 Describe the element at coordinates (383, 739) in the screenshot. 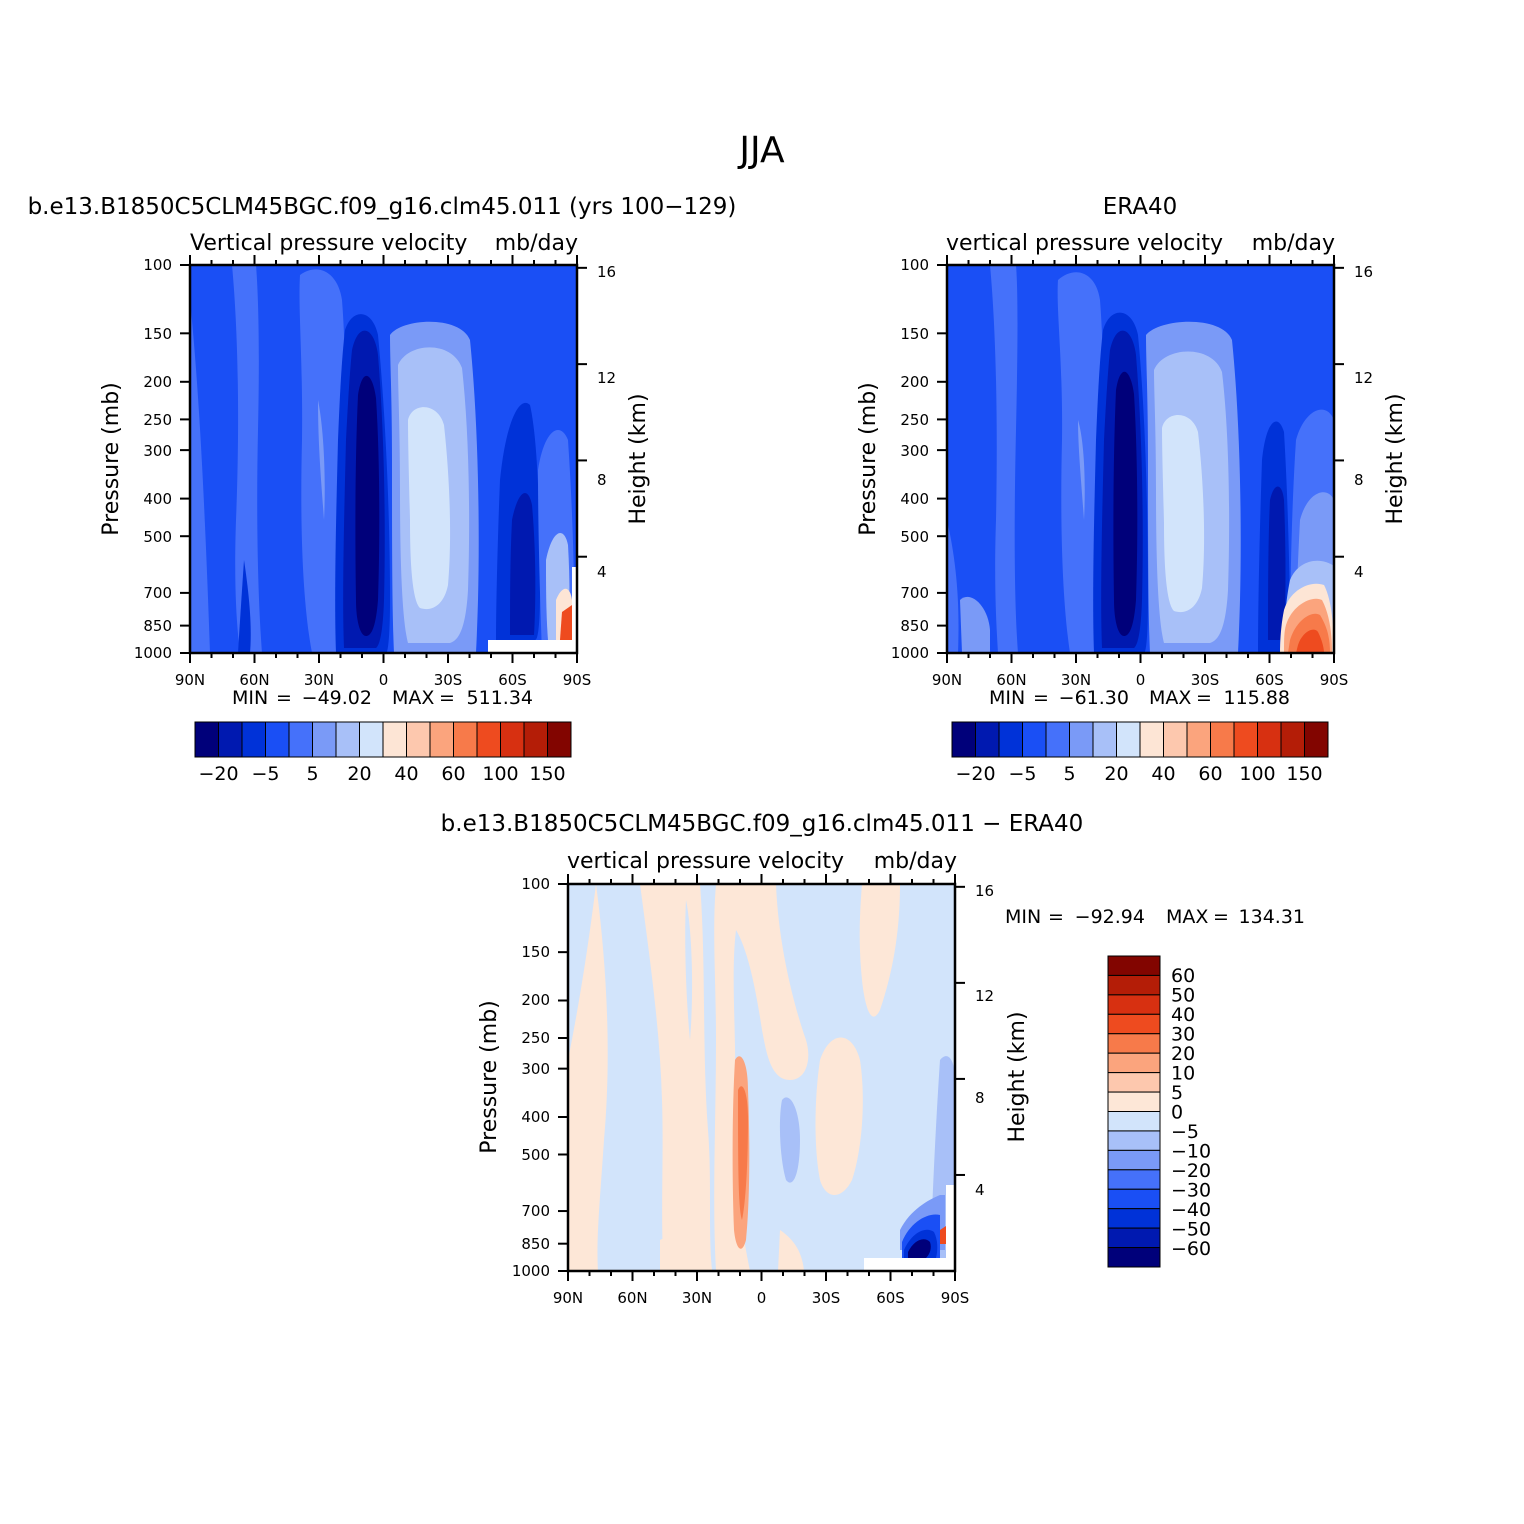

I see `model-colorbar-boxes` at that location.